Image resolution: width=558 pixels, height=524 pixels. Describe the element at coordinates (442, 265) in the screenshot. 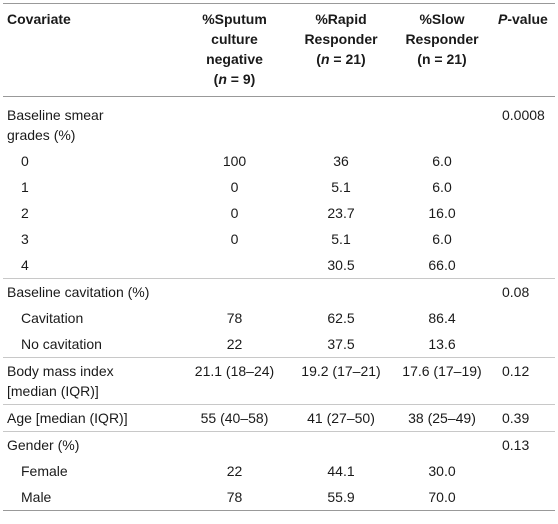

I see `cell-slow: 66.0` at that location.